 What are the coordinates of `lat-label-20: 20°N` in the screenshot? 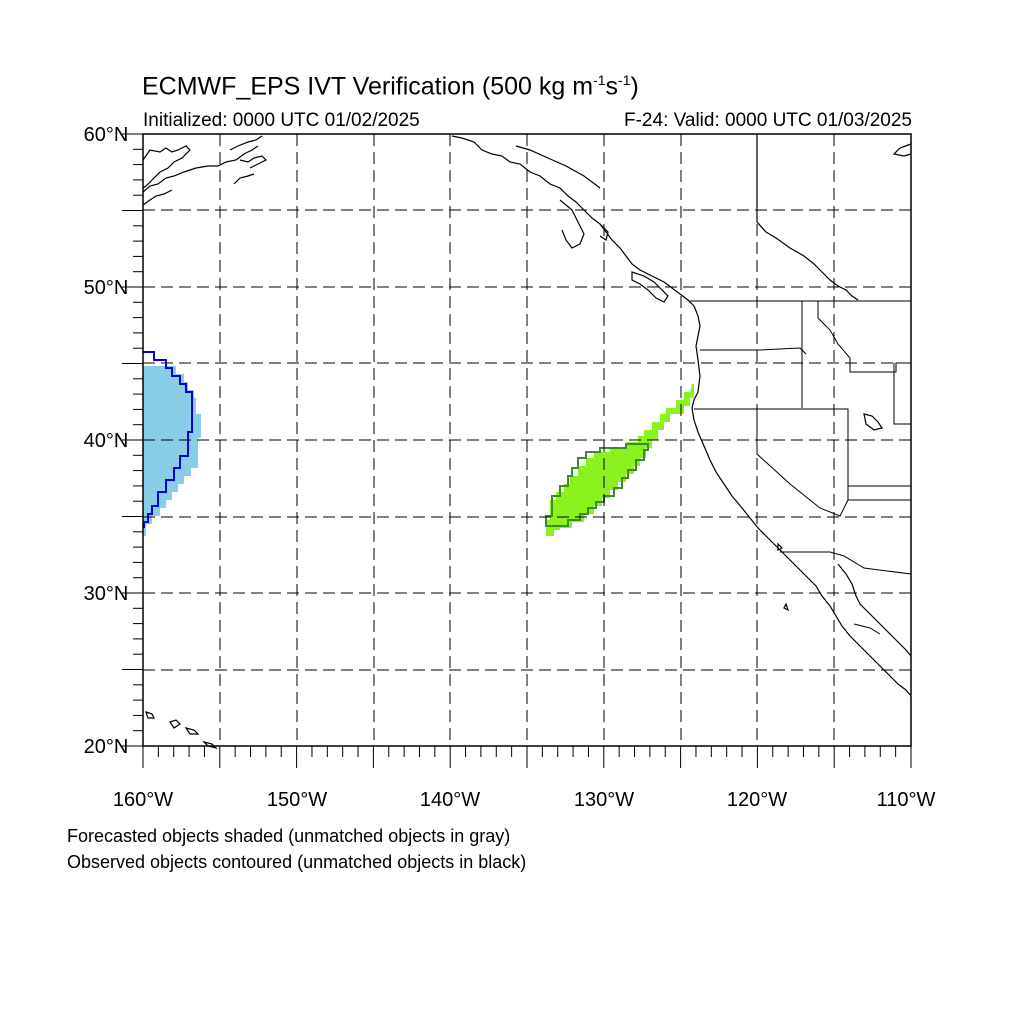 It's located at (106, 747).